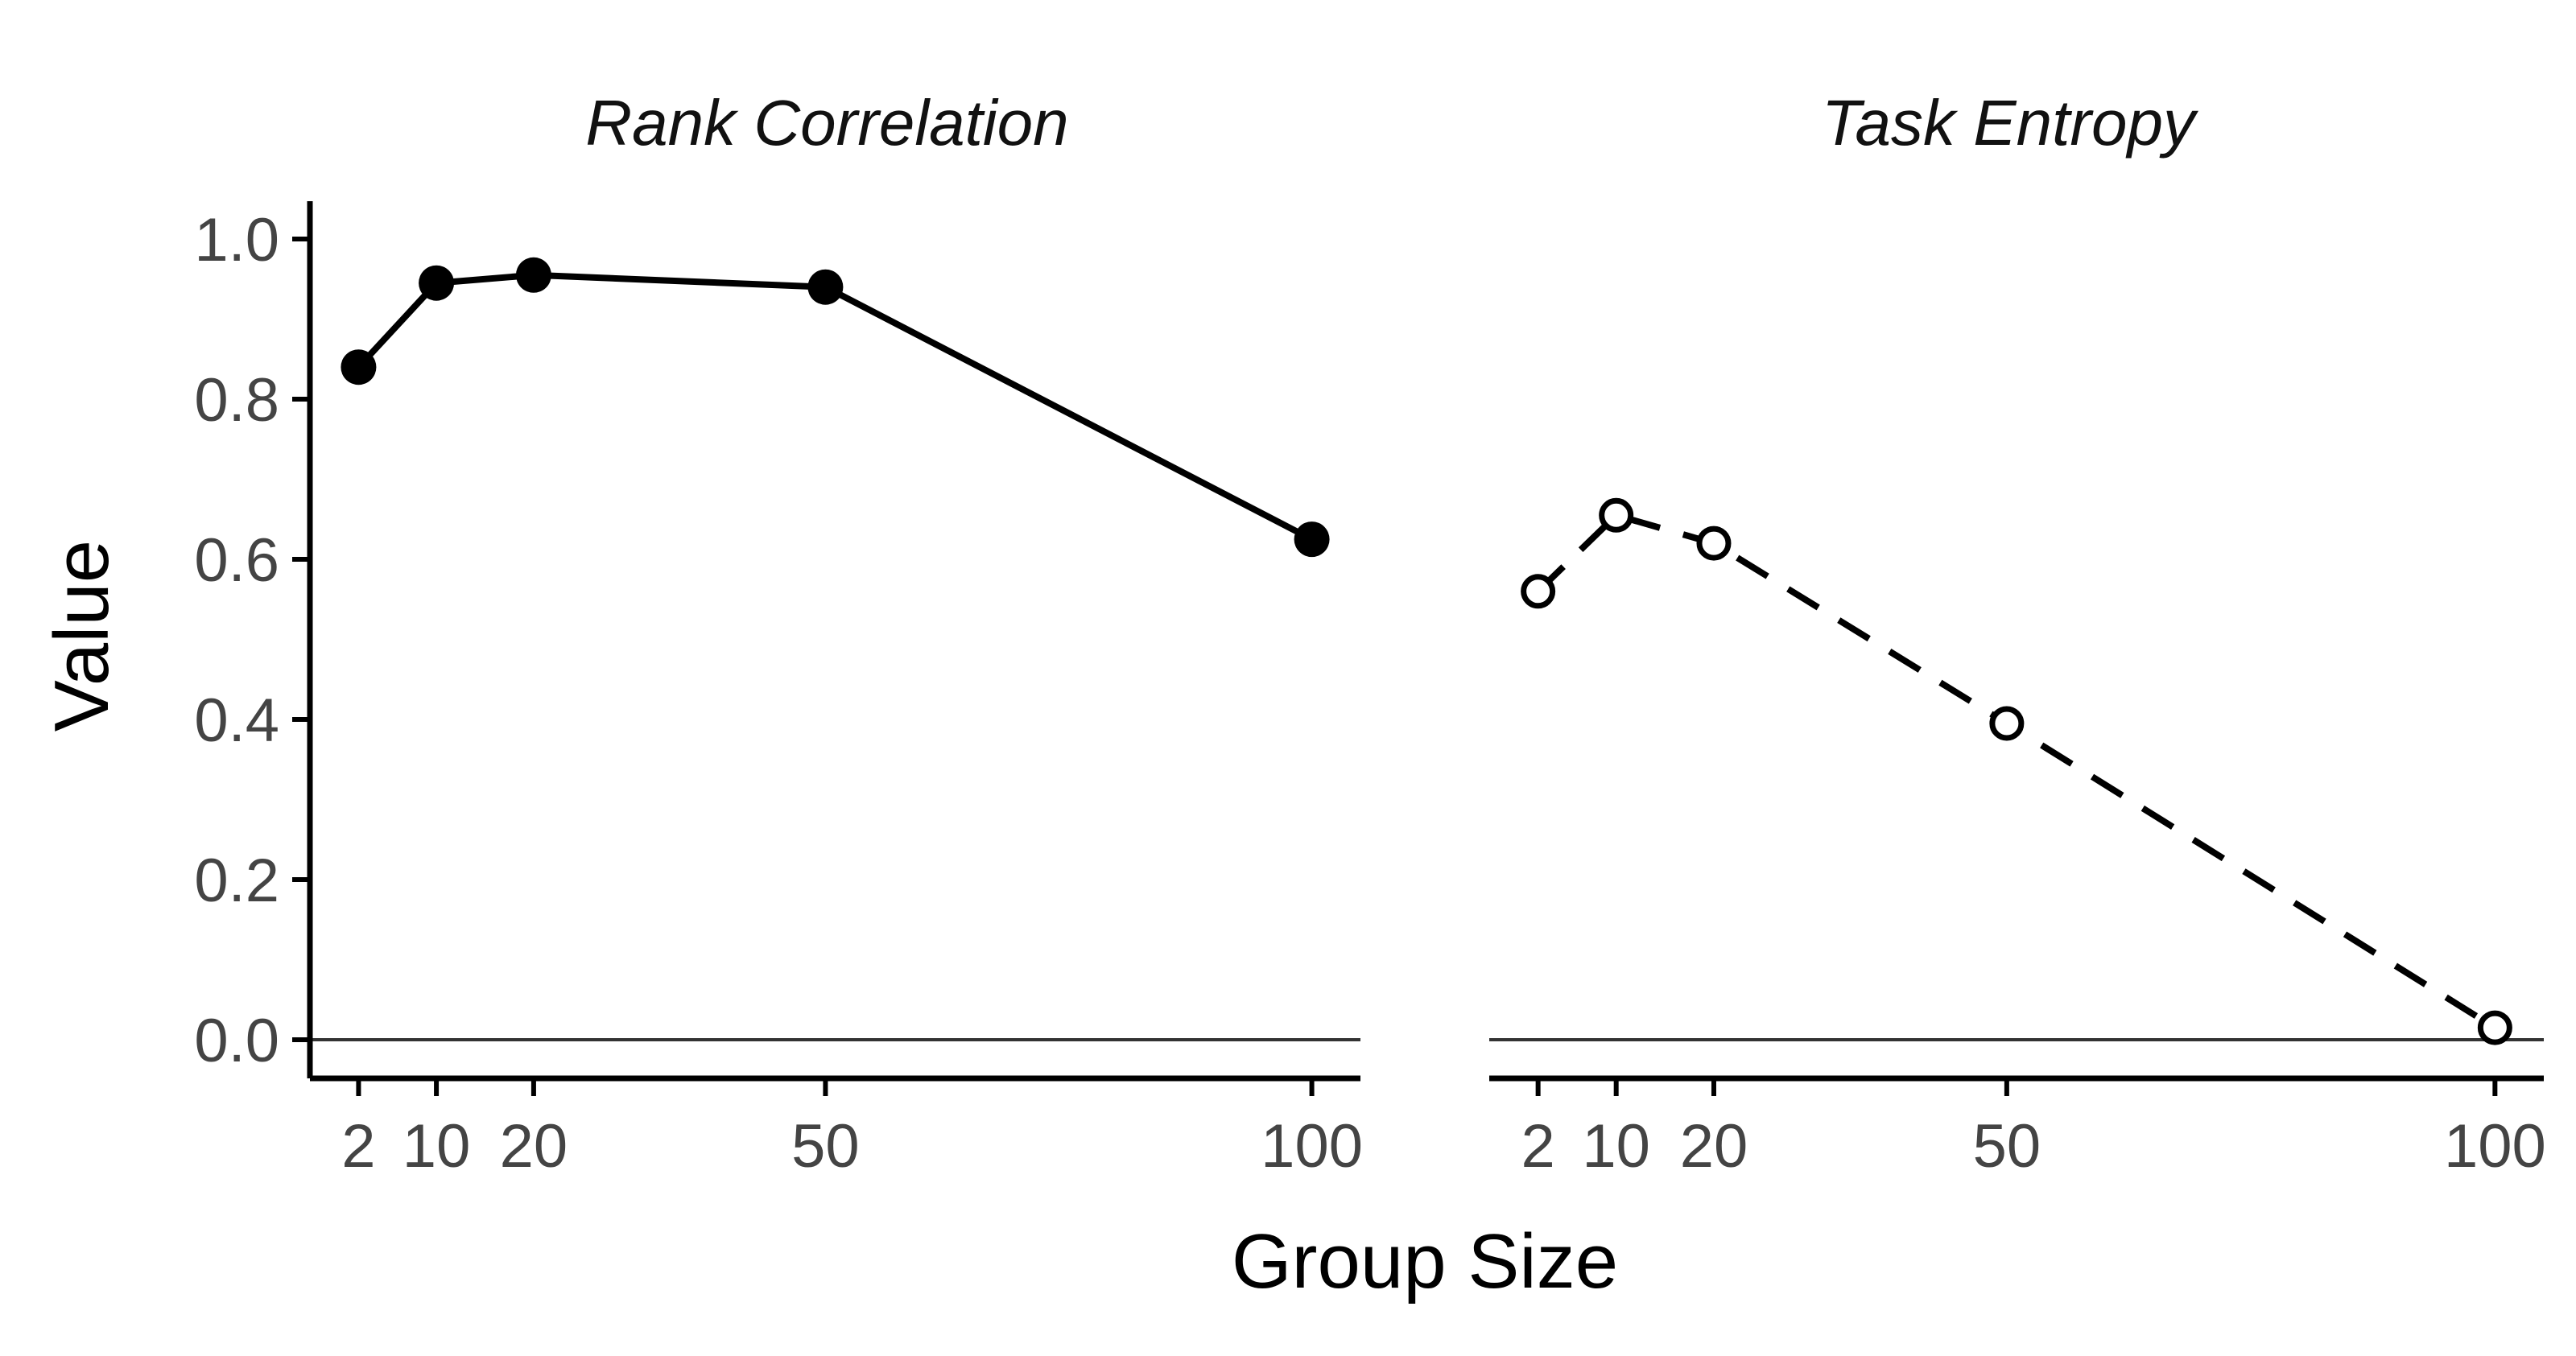 This screenshot has height=1356, width=2576. Describe the element at coordinates (236, 560) in the screenshot. I see `y-tick-label: 0.6` at that location.